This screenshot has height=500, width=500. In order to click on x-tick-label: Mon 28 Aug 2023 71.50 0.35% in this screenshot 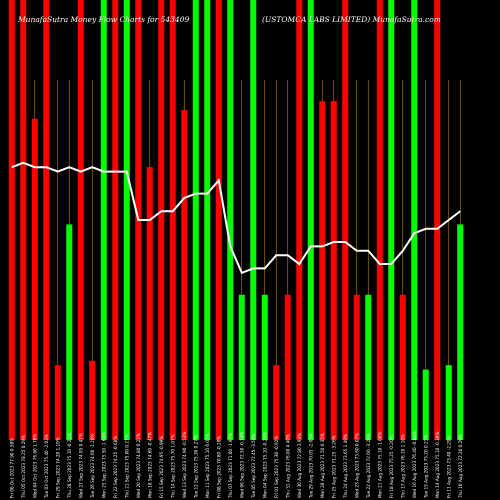, I will do `click(322, 465)`.